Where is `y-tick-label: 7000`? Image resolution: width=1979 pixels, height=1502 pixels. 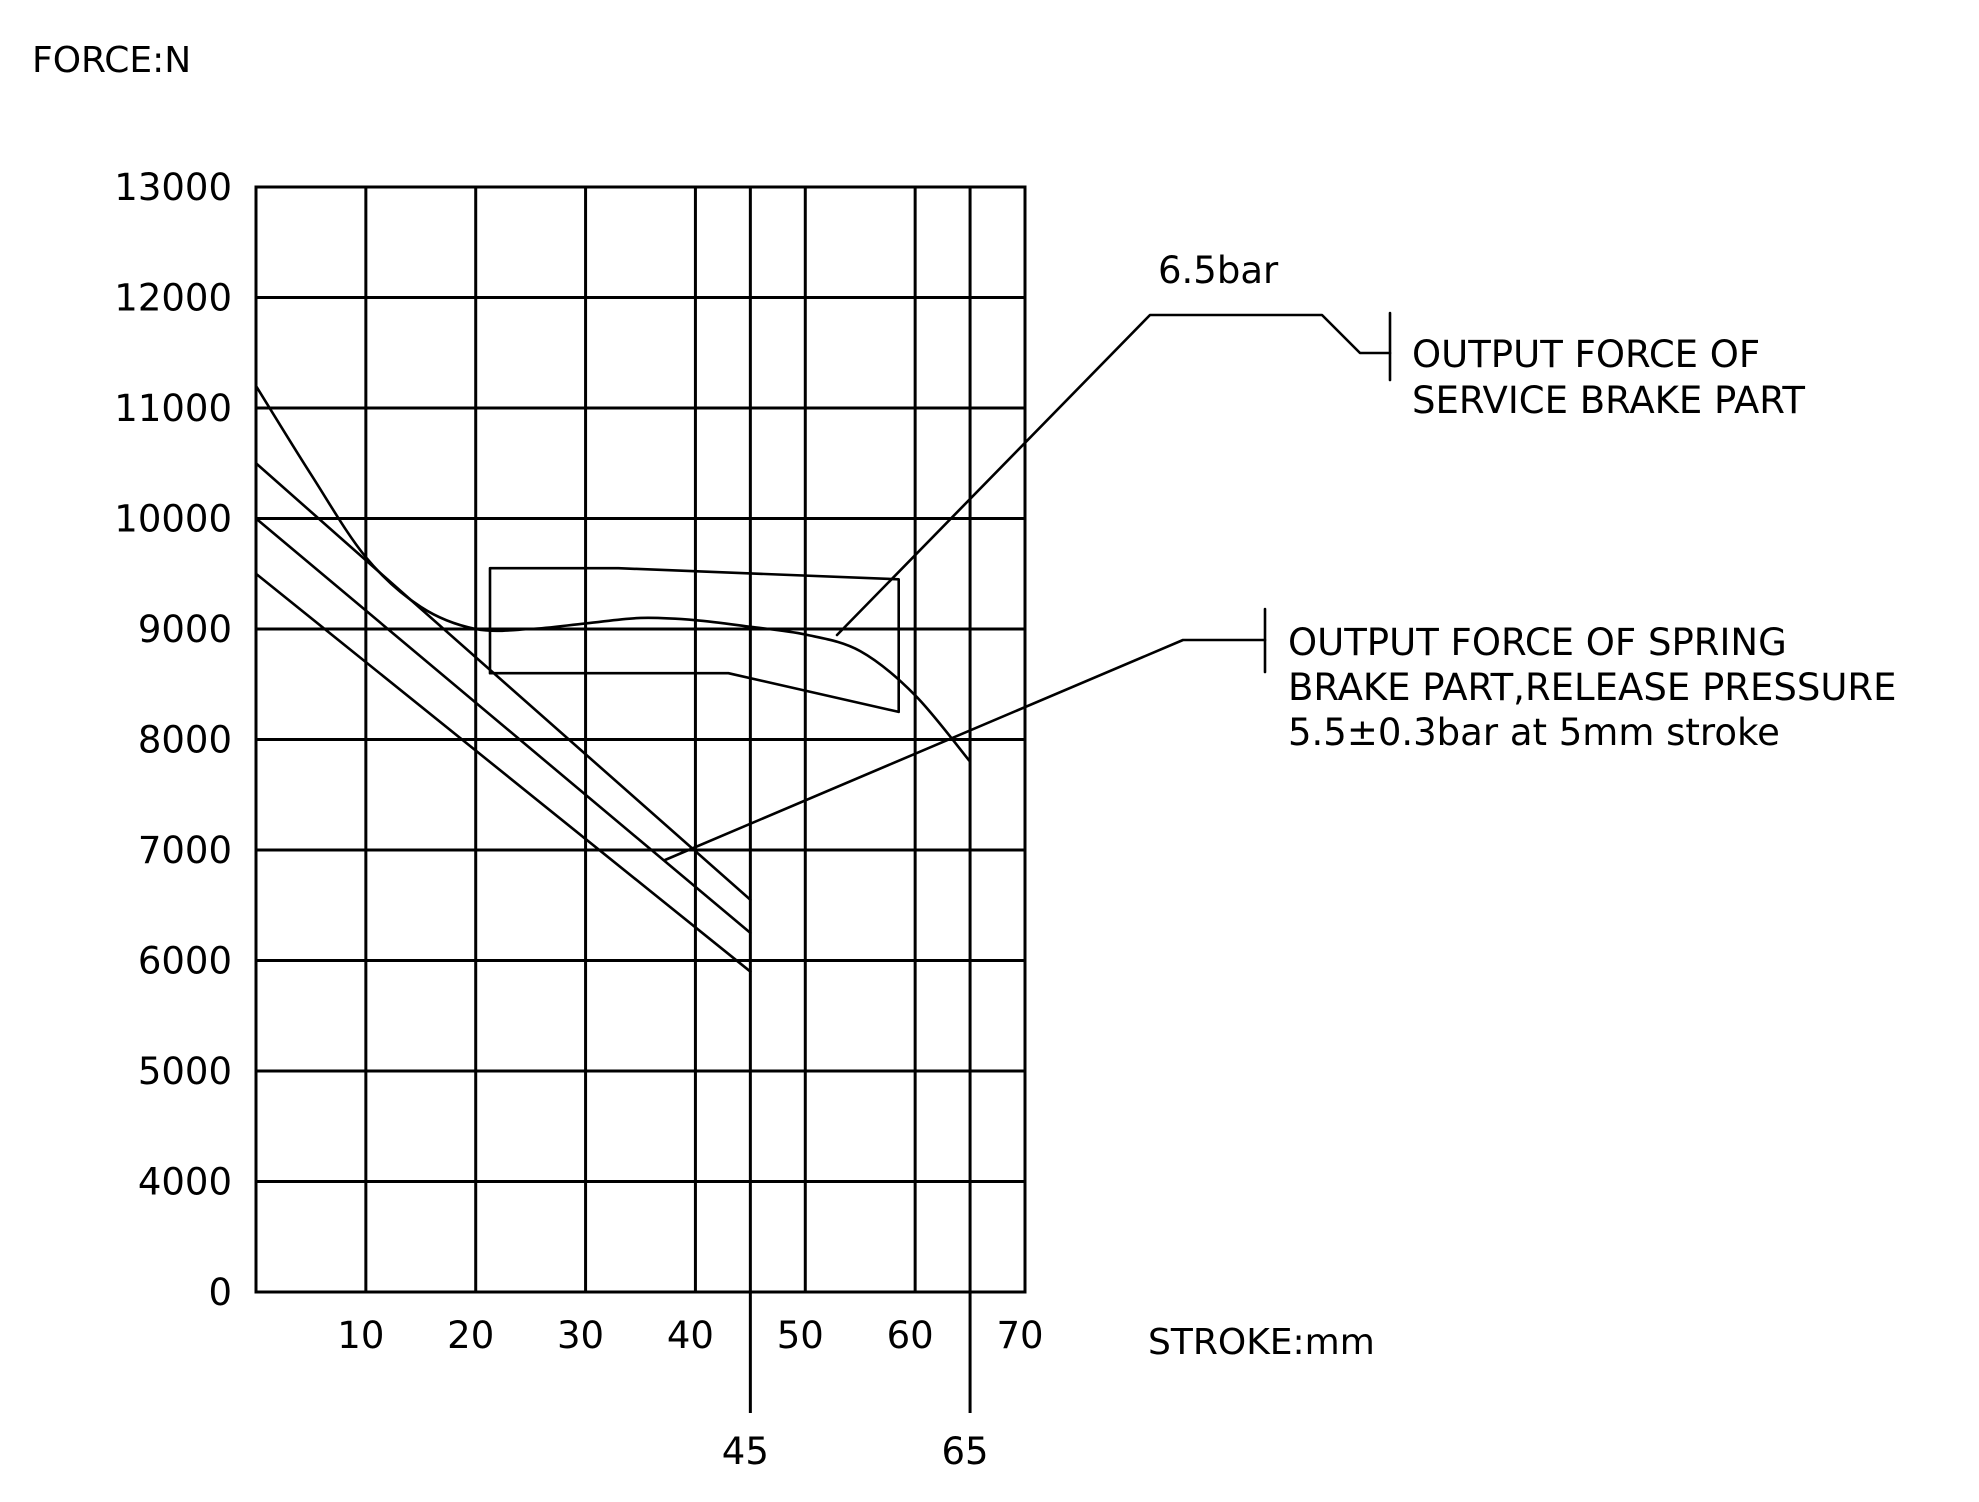
y-tick-label: 7000 is located at coordinates (185, 850).